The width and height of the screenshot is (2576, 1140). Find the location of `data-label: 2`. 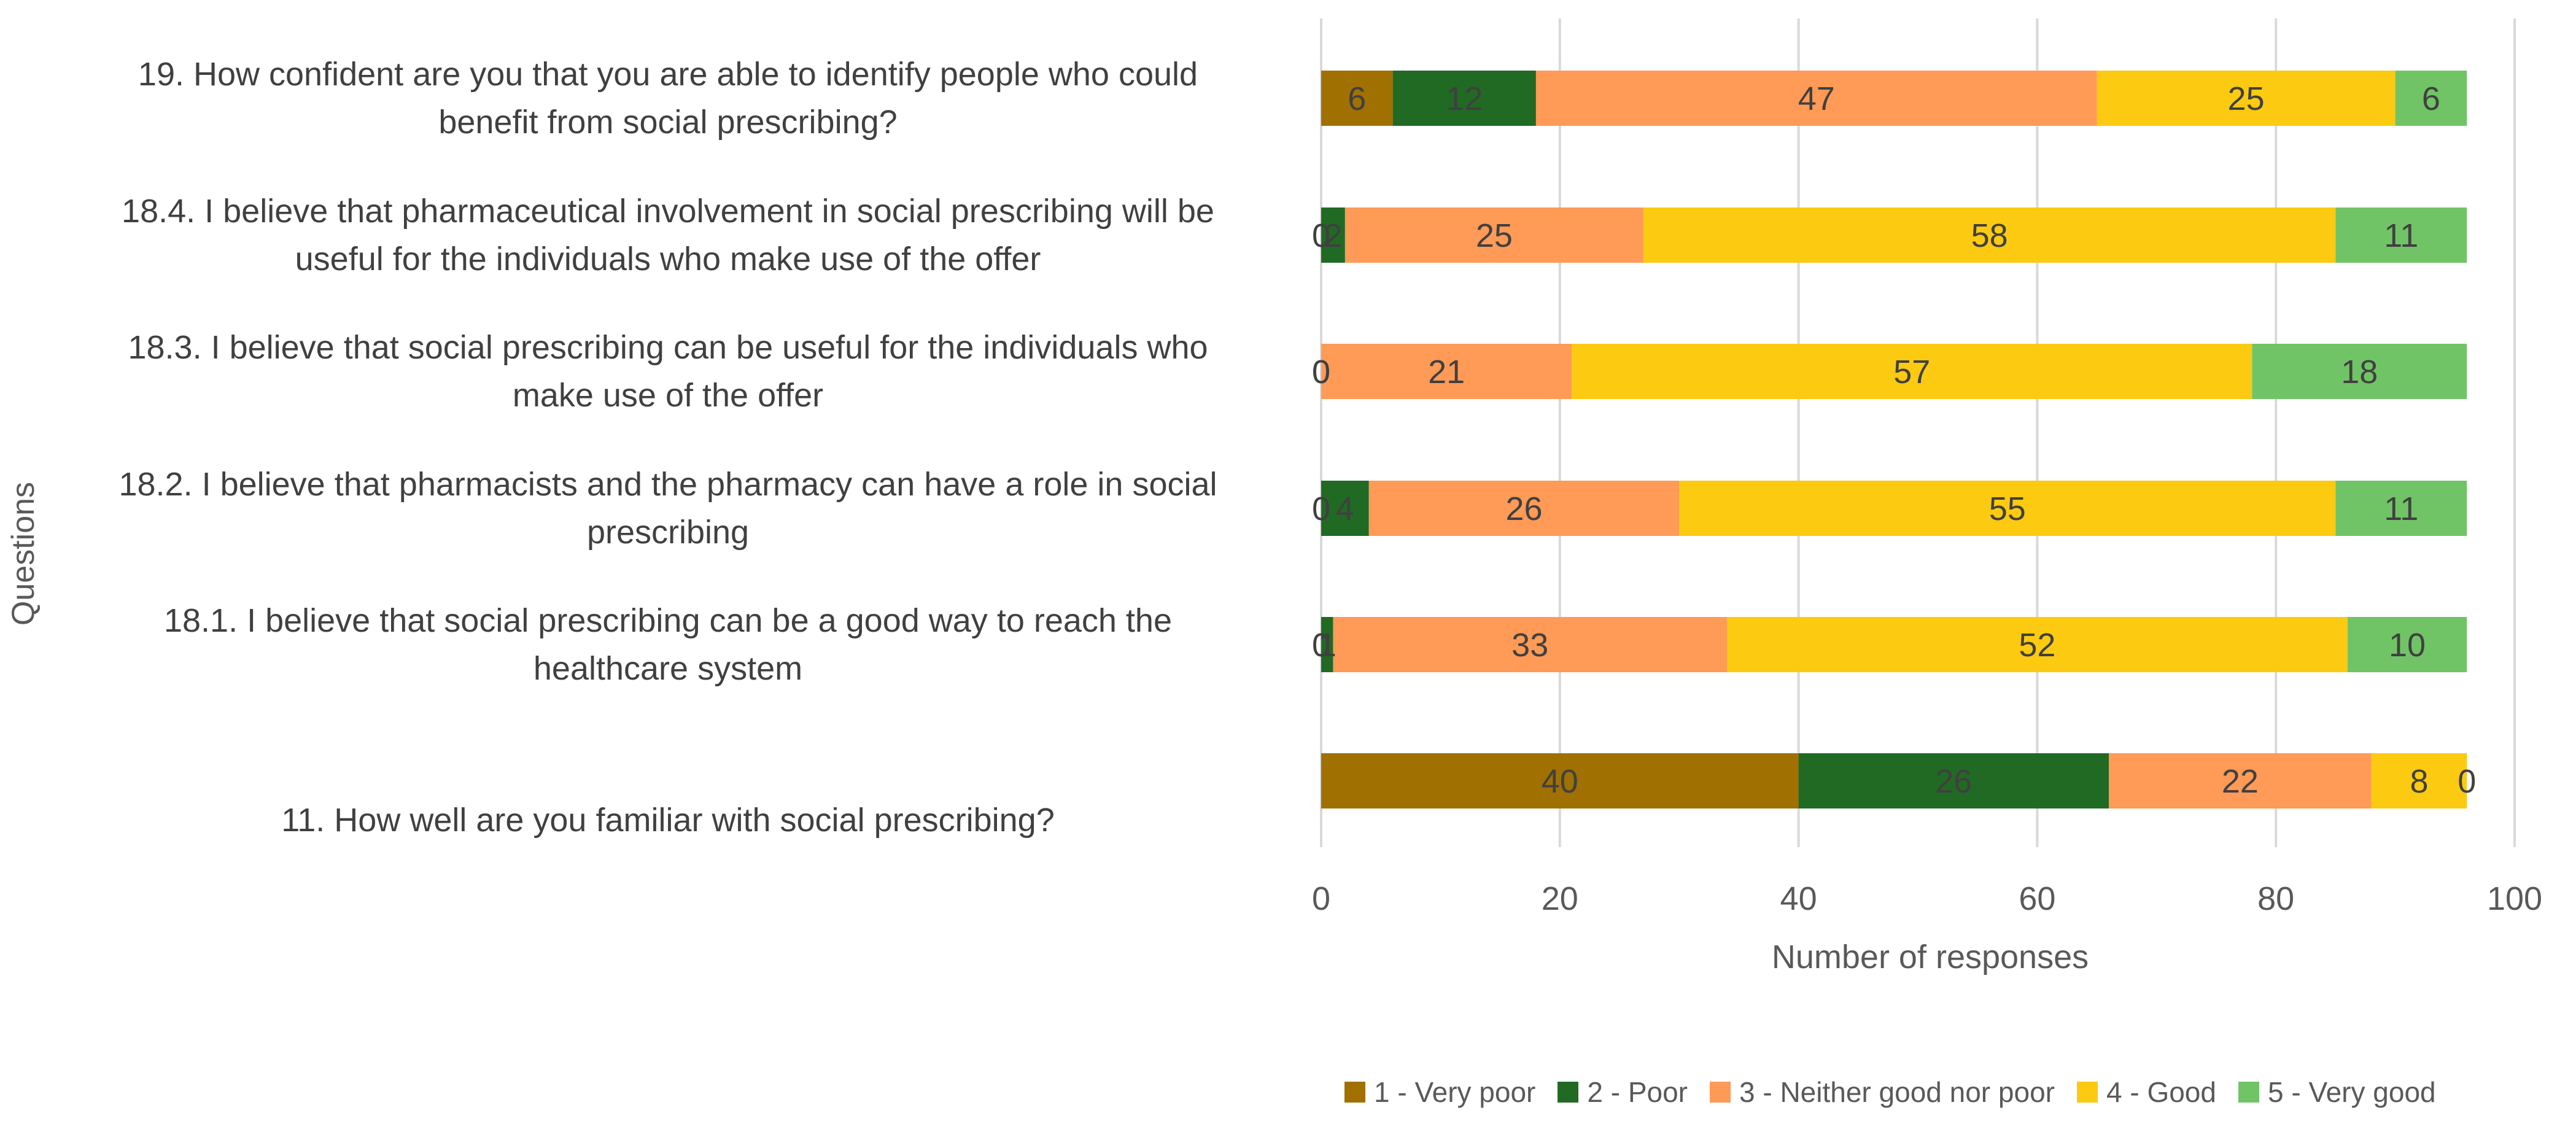

data-label: 2 is located at coordinates (1333, 235).